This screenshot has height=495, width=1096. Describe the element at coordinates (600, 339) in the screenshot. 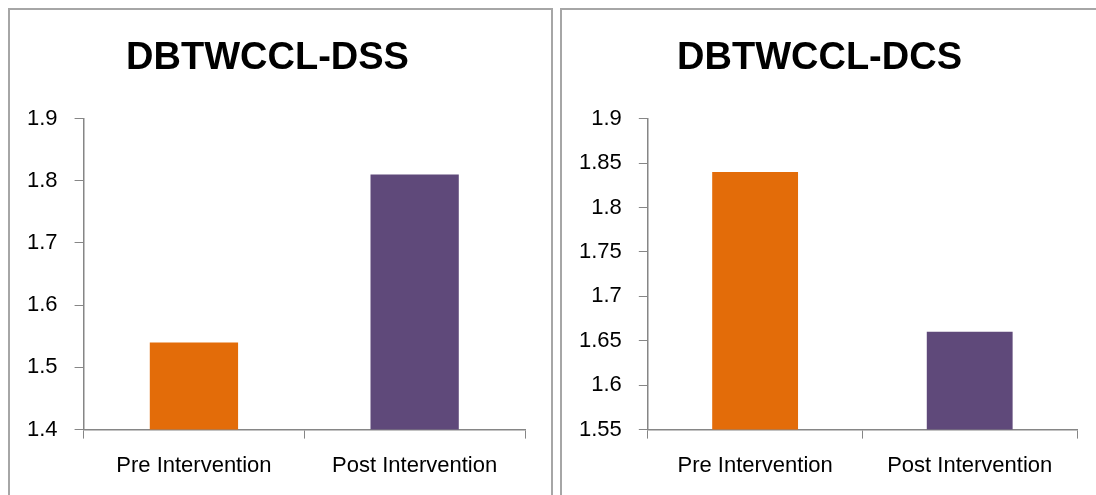

I see `y-tick-label: 1.65` at that location.